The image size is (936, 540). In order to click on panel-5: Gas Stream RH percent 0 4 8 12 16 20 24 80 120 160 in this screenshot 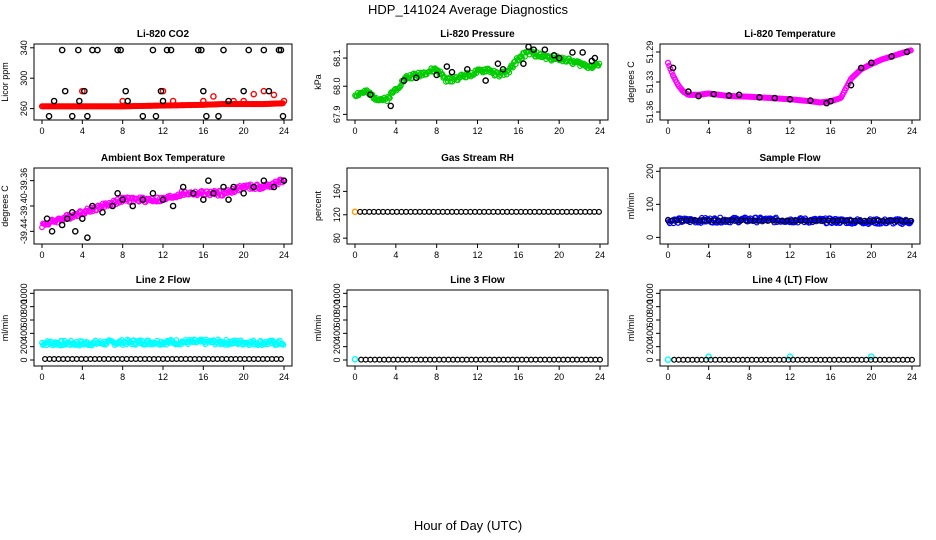, I will do `click(461, 206)`.